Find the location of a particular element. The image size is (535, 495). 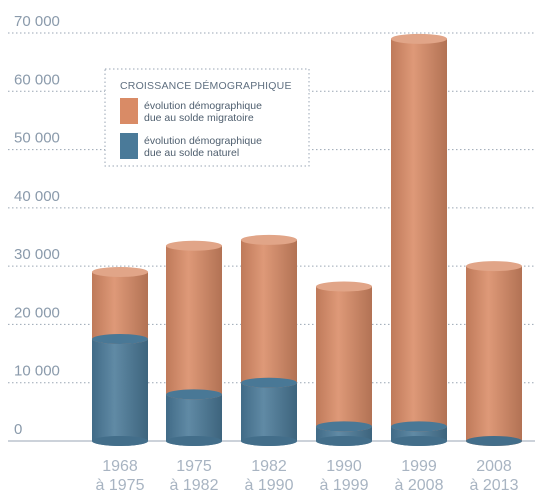

y-tick-label: 20 000 is located at coordinates (37, 312).